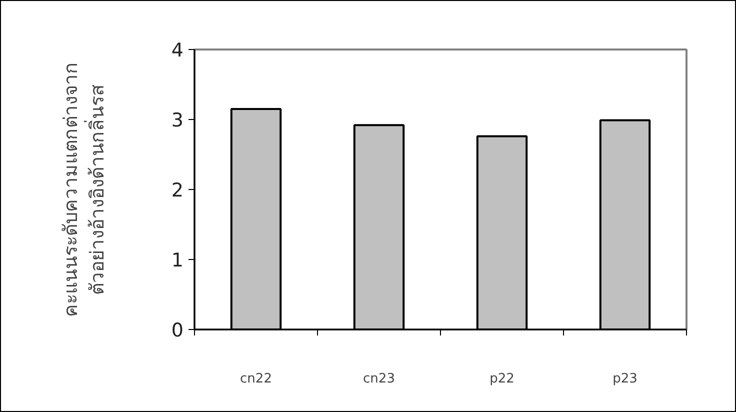 This screenshot has width=736, height=412. Describe the element at coordinates (177, 121) in the screenshot. I see `y-tick-label: 3` at that location.